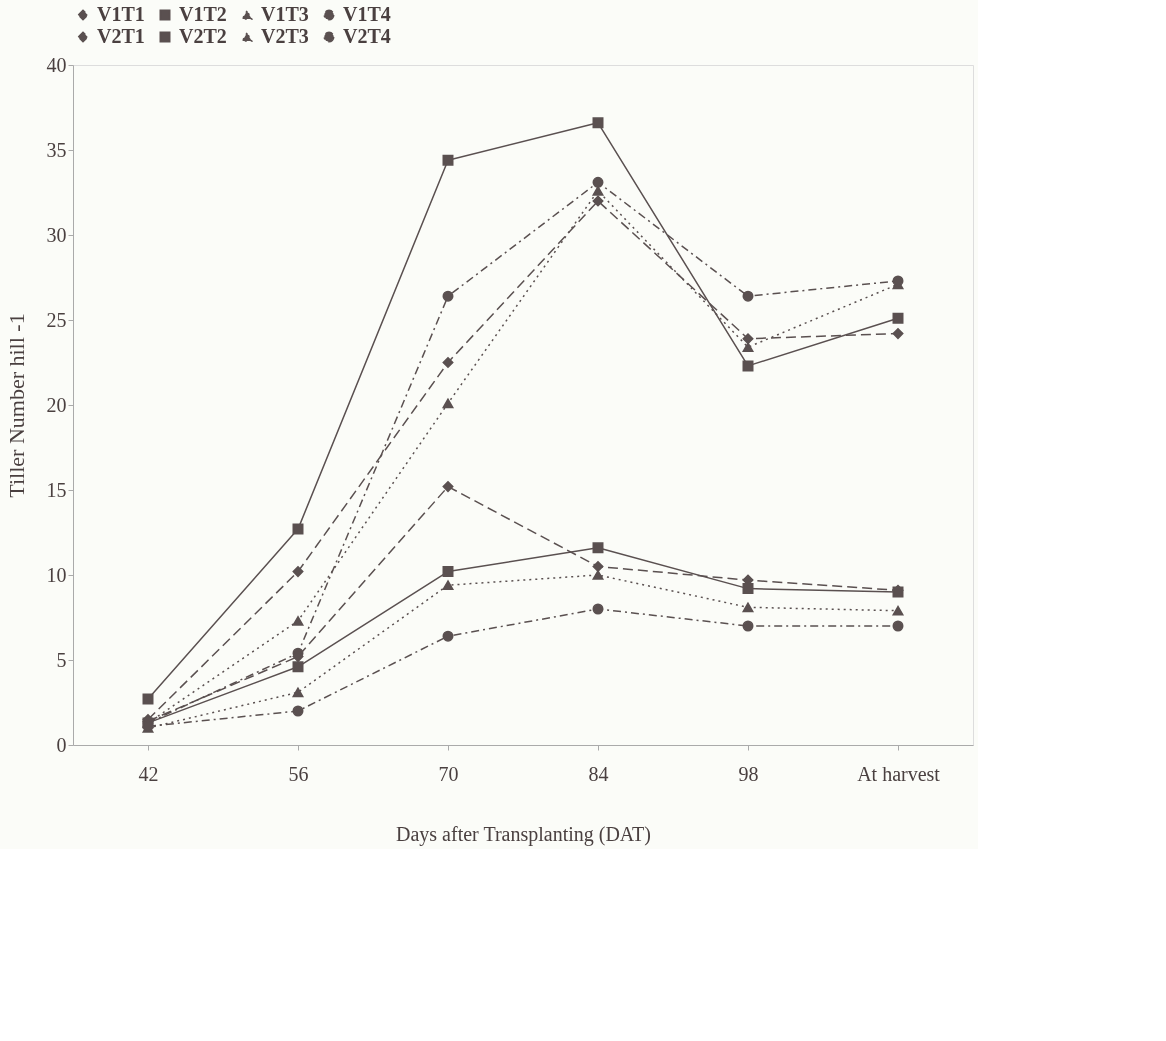 This screenshot has width=1166, height=1041. Describe the element at coordinates (56, 319) in the screenshot. I see `y-tick-label: 25` at that location.